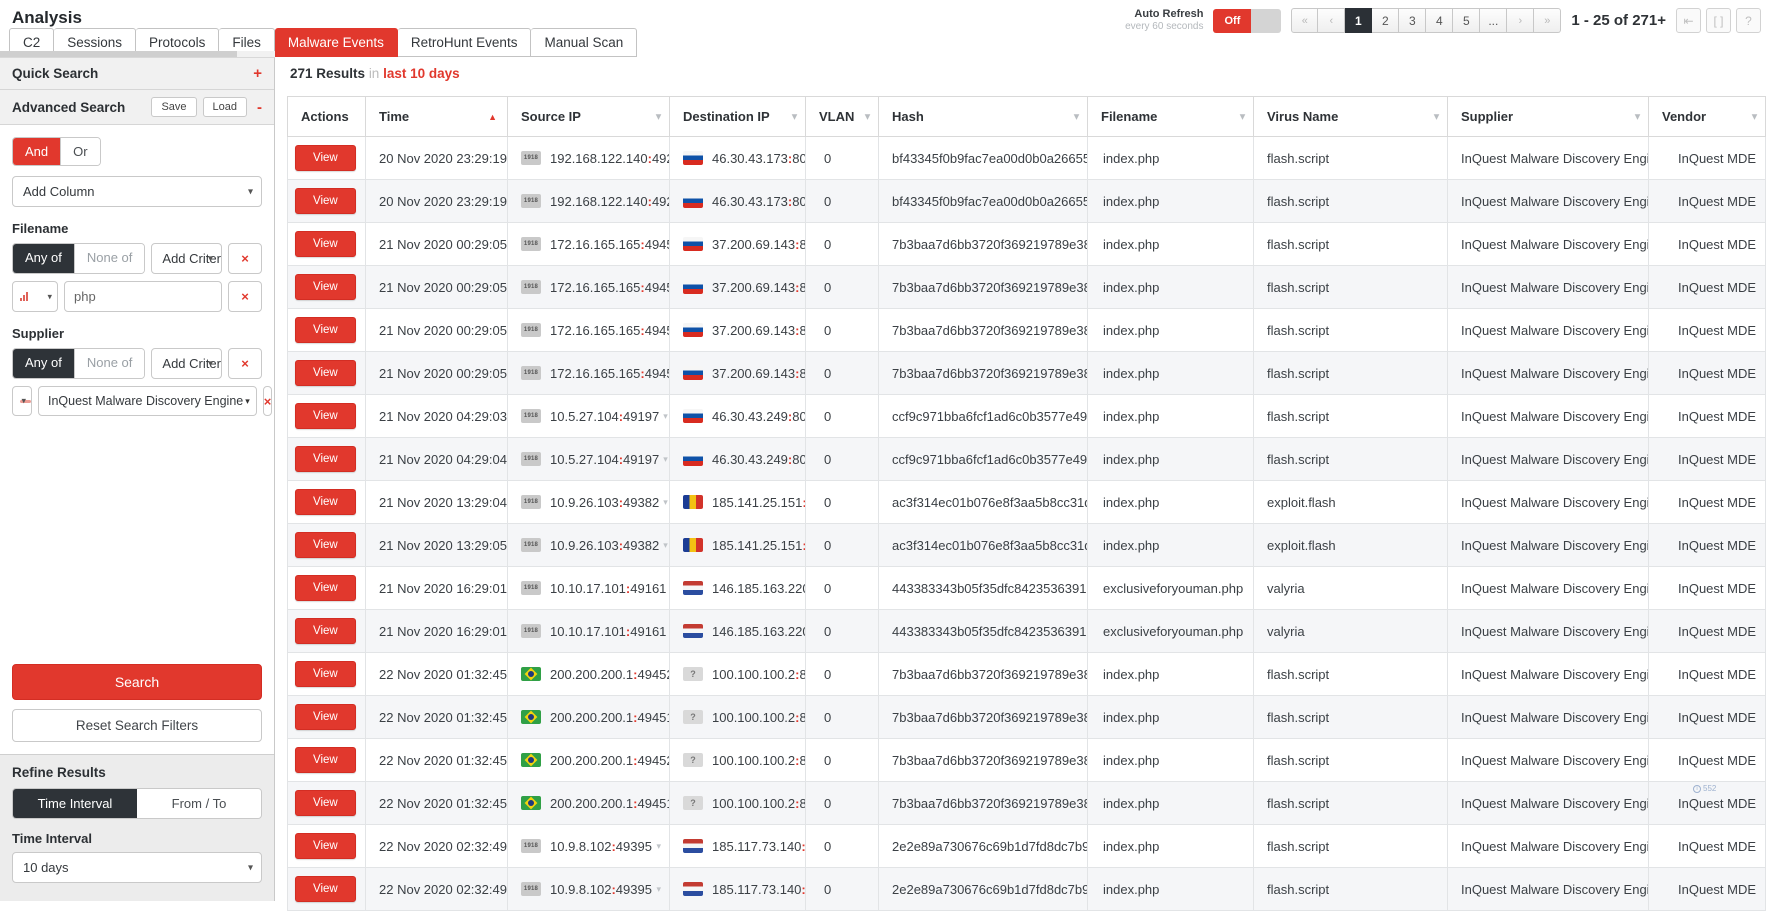 This screenshot has width=1771, height=911. Describe the element at coordinates (137, 725) in the screenshot. I see `reset-search-filters-button: Reset Search Filters` at that location.